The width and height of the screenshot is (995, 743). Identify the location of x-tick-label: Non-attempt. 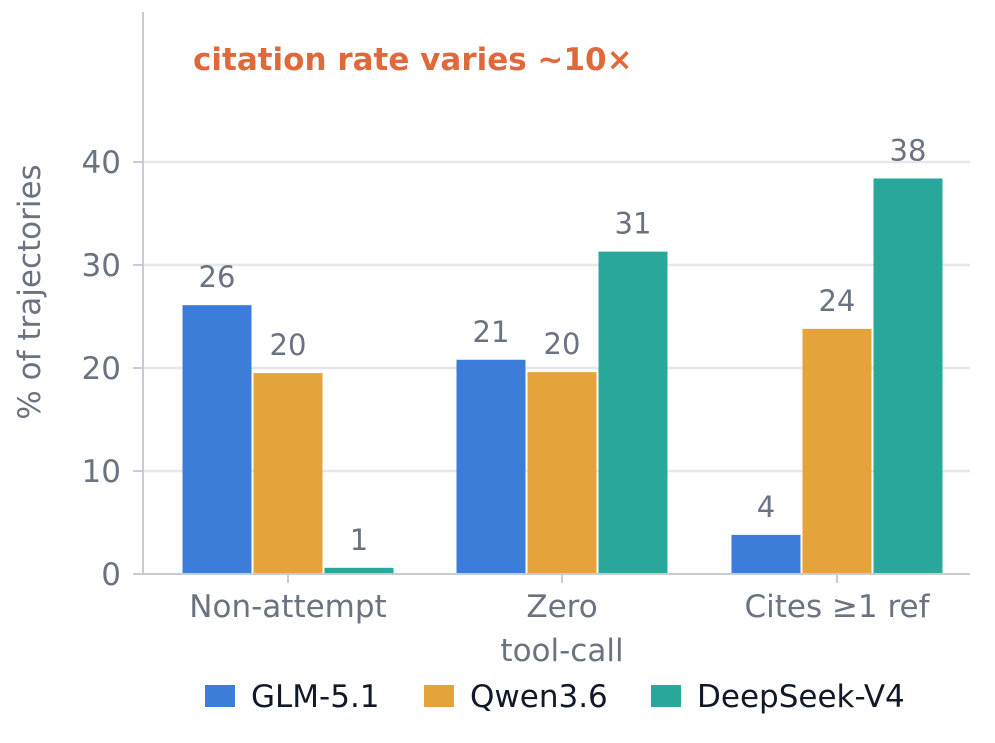
(287, 607).